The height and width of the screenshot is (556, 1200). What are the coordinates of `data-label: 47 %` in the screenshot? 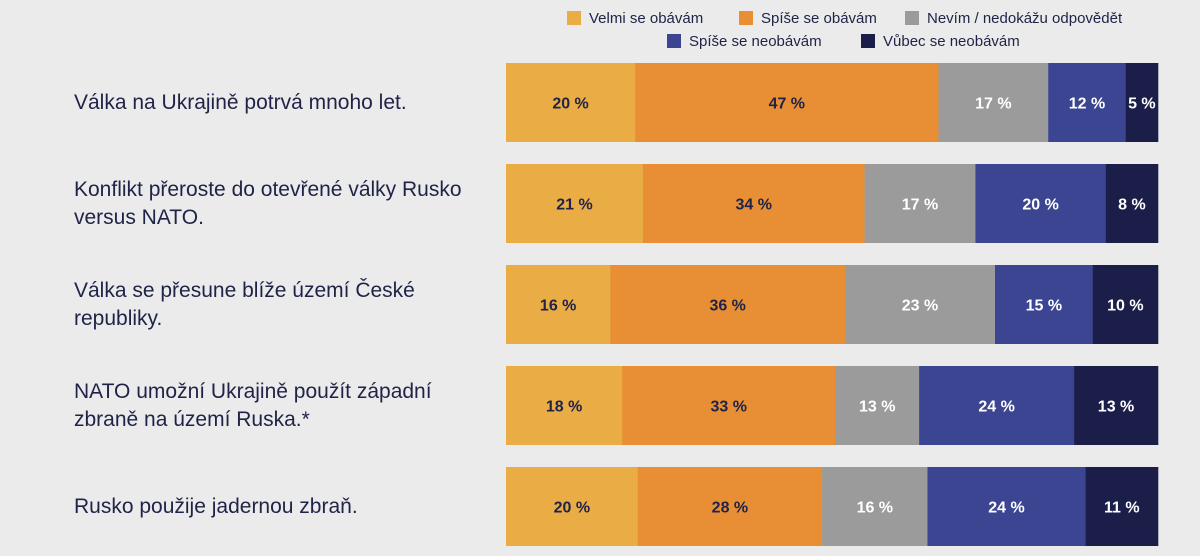 It's located at (787, 104).